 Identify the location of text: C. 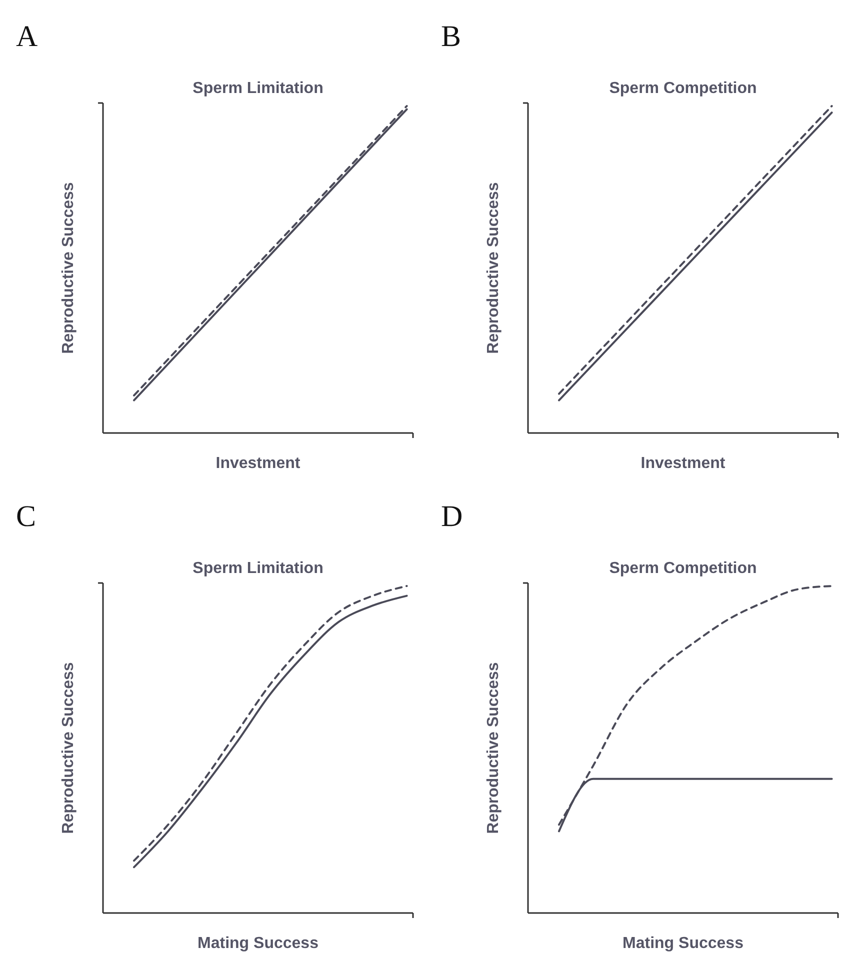
(26, 516).